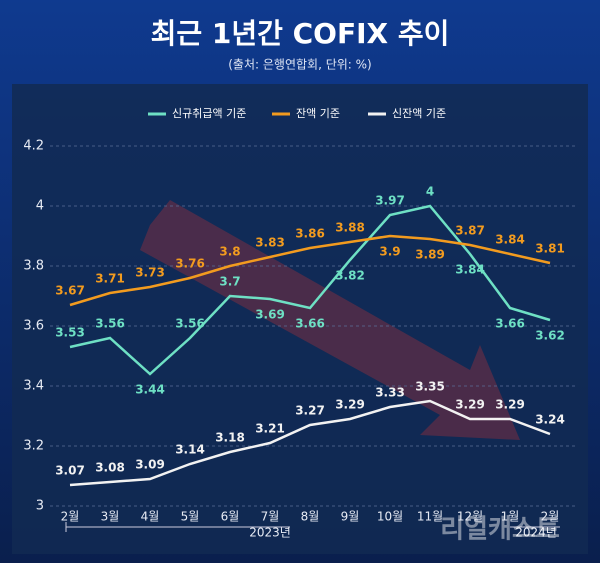 This screenshot has width=600, height=563. What do you see at coordinates (550, 420) in the screenshot?
I see `data-label: 3.24` at bounding box center [550, 420].